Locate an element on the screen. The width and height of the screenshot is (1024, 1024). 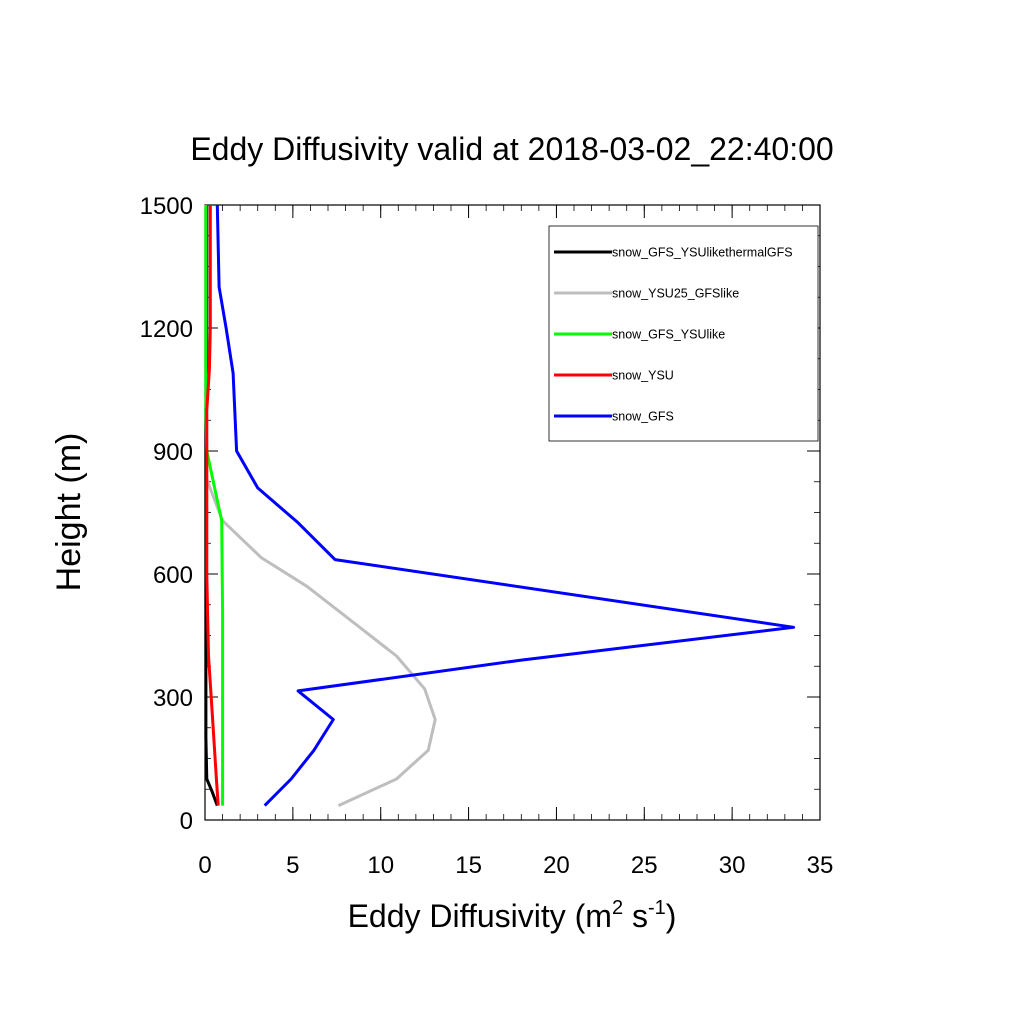
legend-label: snow_YSU is located at coordinates (643, 376).